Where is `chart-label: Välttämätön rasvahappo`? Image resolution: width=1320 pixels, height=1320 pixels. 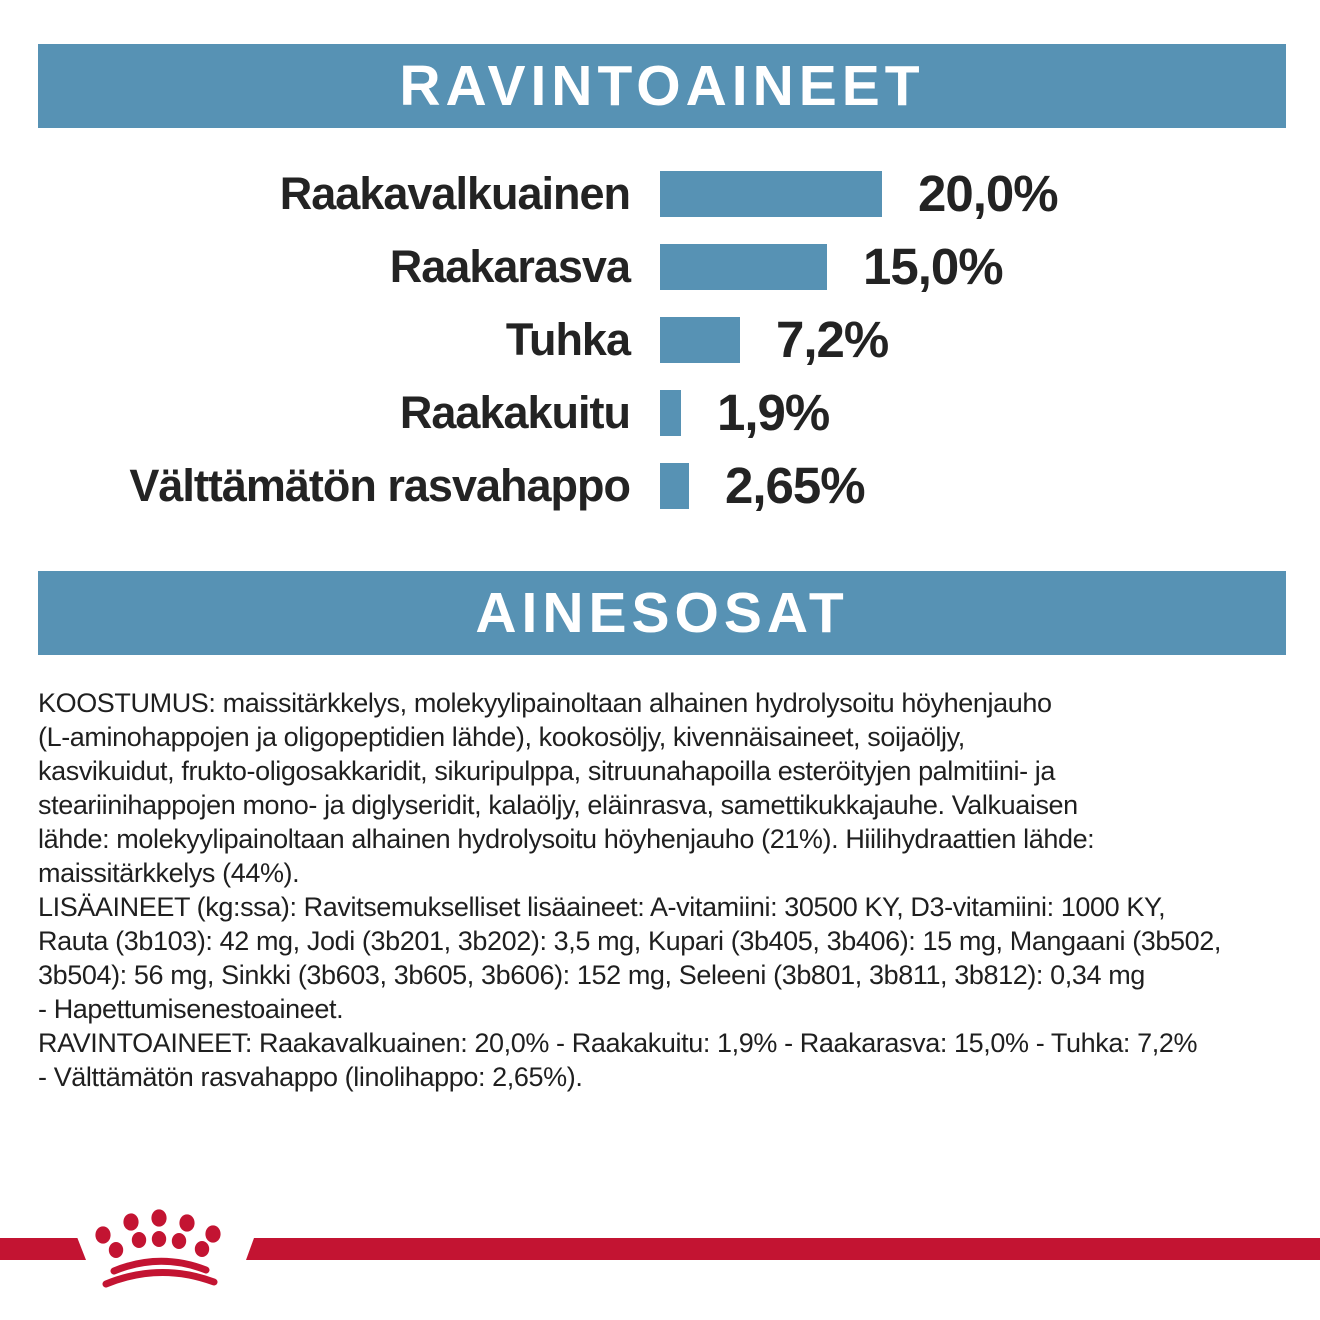 chart-label: Välttämätön rasvahappo is located at coordinates (380, 485).